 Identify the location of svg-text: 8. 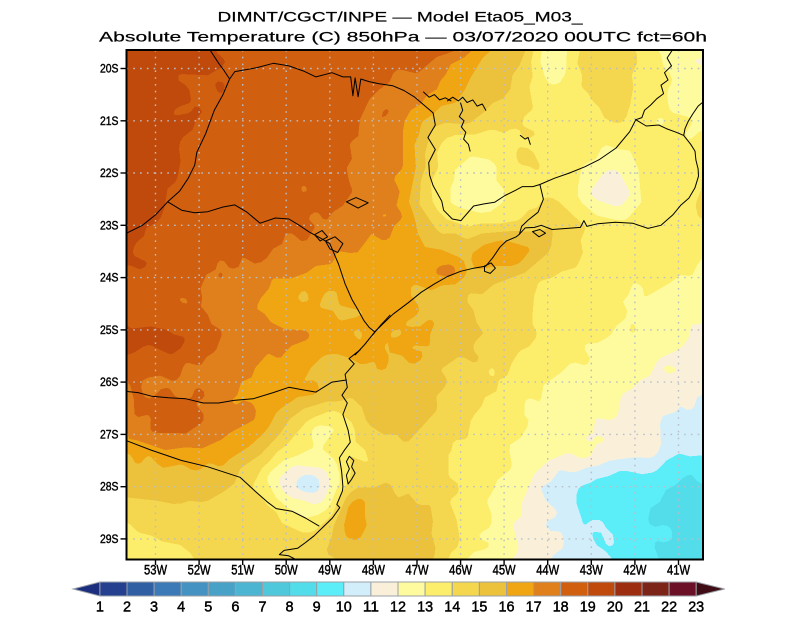
(290, 608).